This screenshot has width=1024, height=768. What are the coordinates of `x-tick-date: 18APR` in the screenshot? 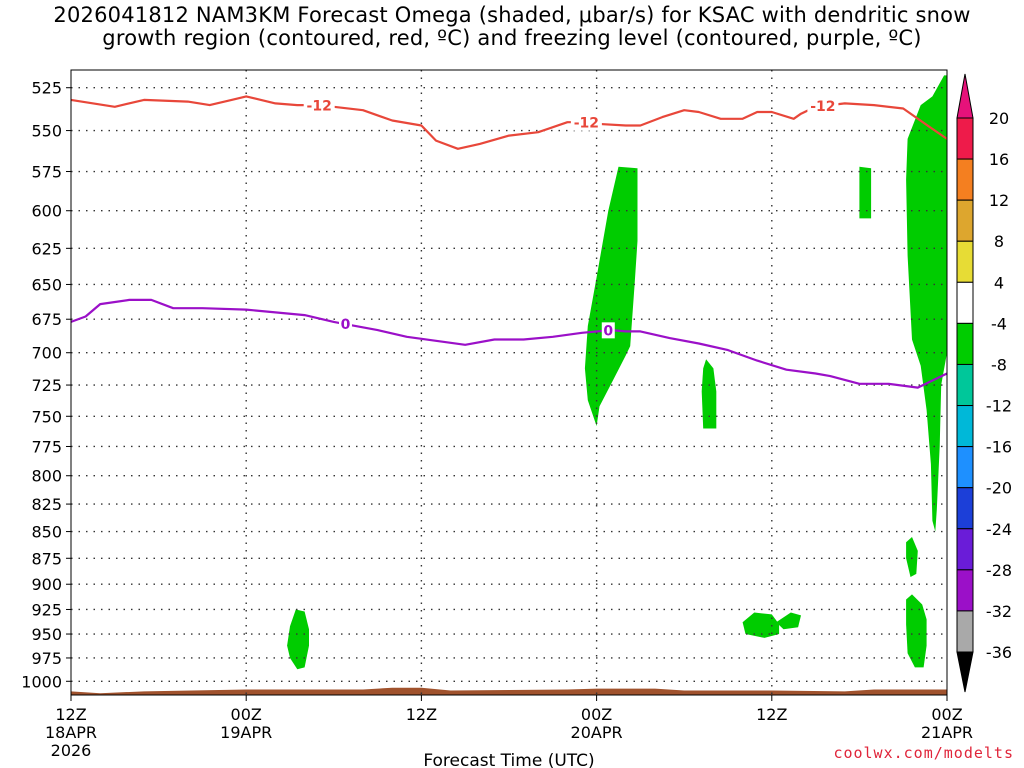 It's located at (71, 732).